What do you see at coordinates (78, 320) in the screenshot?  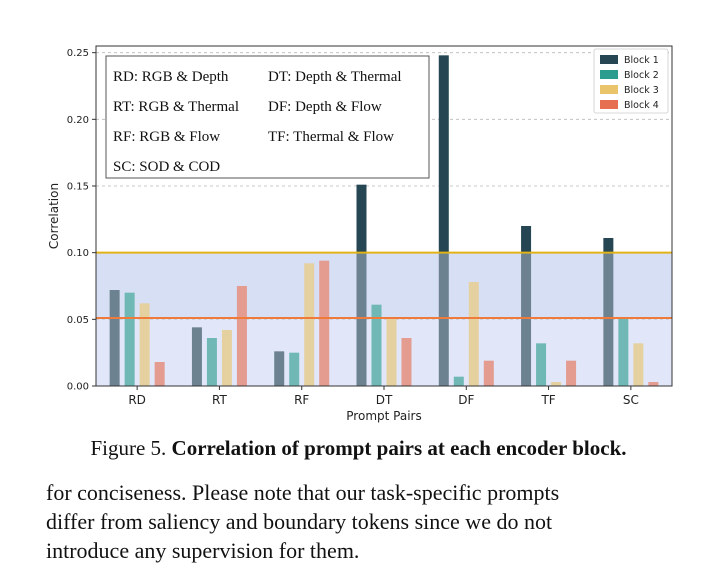 I see `y-tick-label: 0.05` at bounding box center [78, 320].